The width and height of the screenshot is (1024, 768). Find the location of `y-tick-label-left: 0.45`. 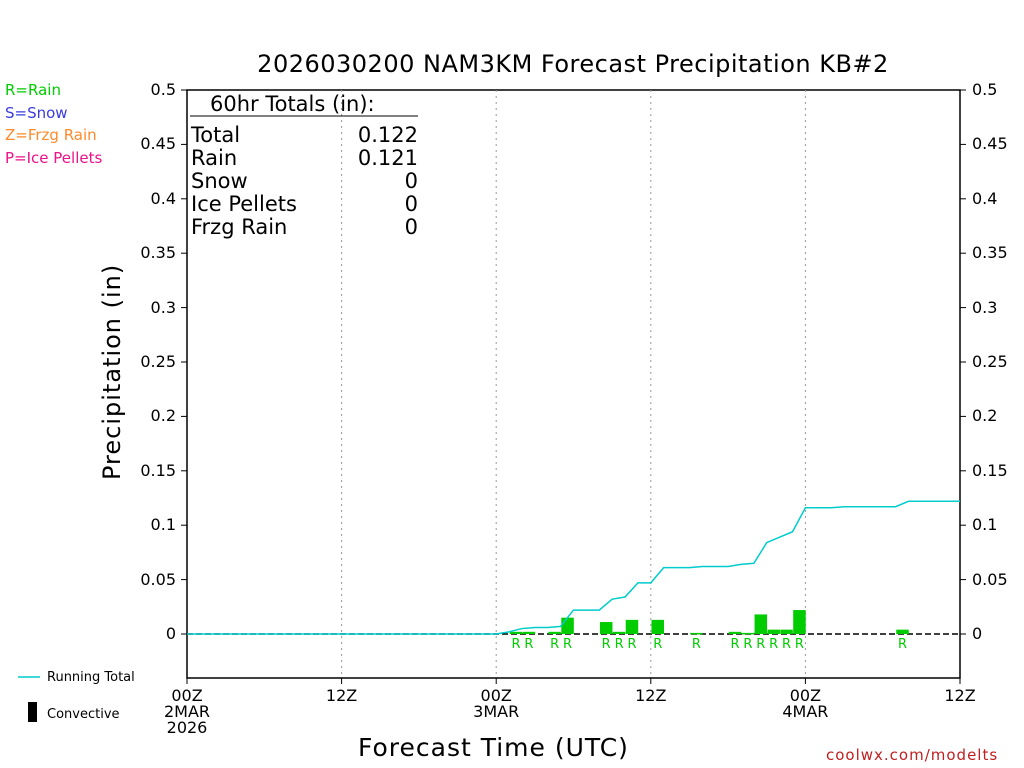

y-tick-label-left: 0.45 is located at coordinates (158, 144).